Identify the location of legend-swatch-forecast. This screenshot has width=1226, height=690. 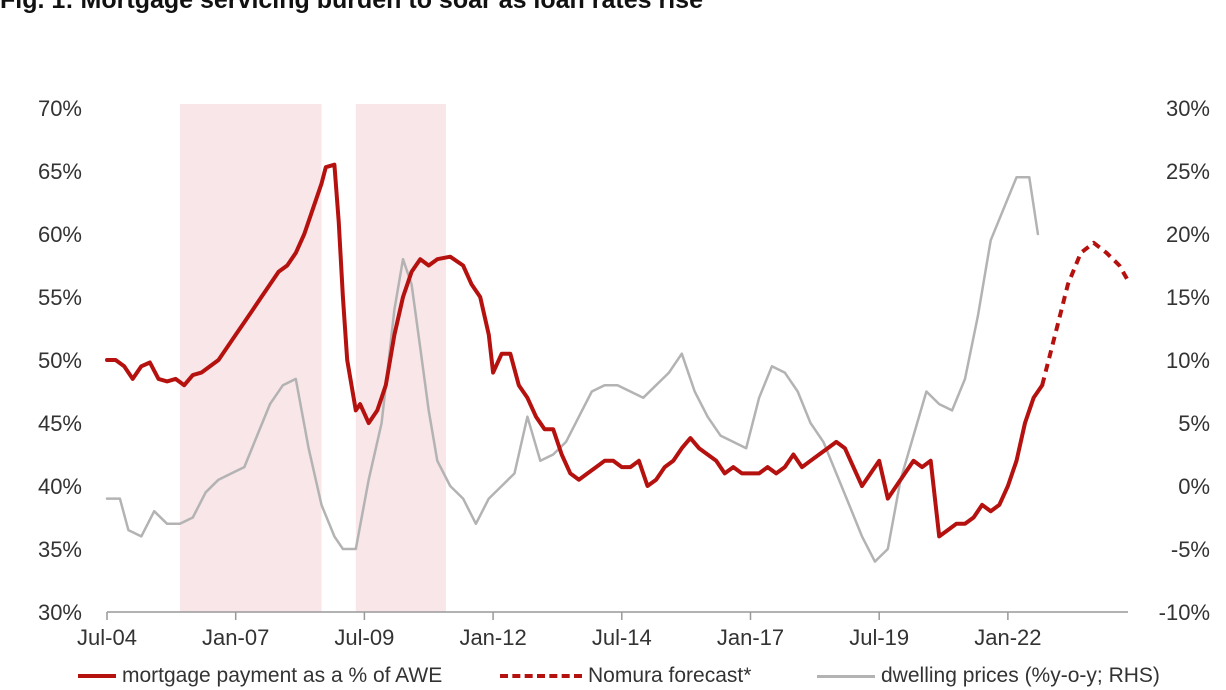
(541, 676).